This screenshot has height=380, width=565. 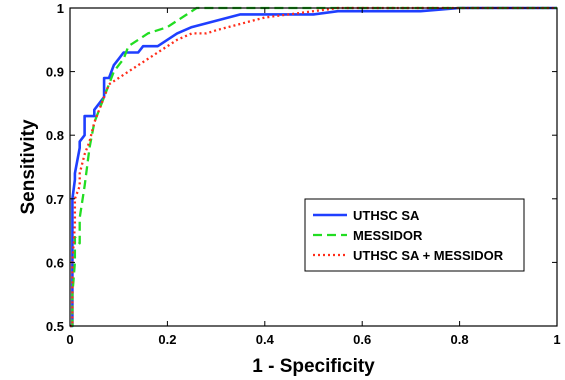 I want to click on x-tick-label: 0, so click(x=69, y=339).